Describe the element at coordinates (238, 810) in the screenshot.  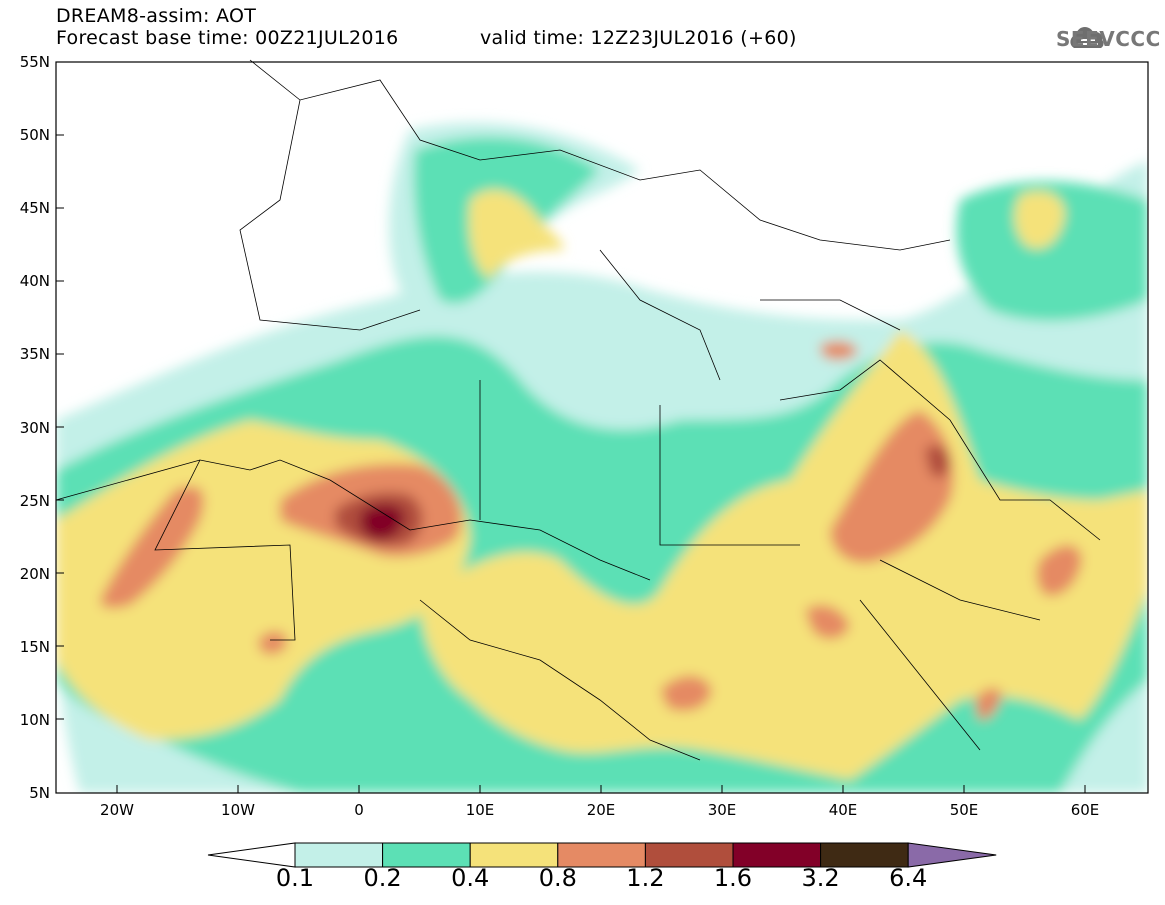
I see `lon-label: 10W` at that location.